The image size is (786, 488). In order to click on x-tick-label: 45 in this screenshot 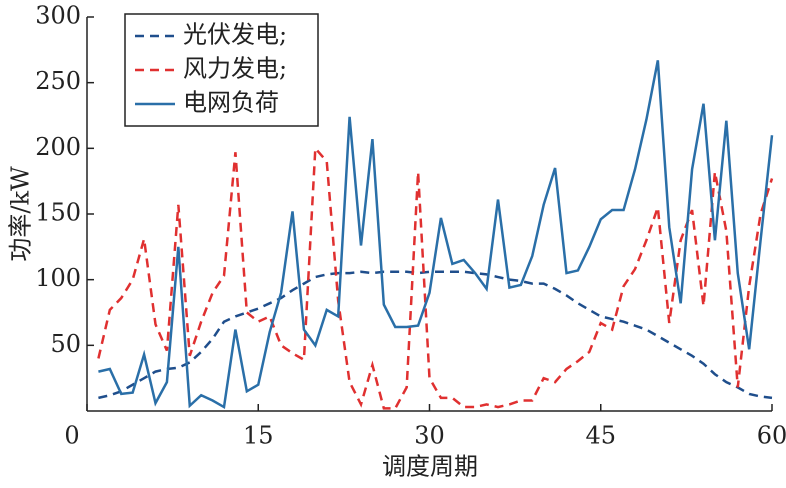, I will do `click(600, 436)`.